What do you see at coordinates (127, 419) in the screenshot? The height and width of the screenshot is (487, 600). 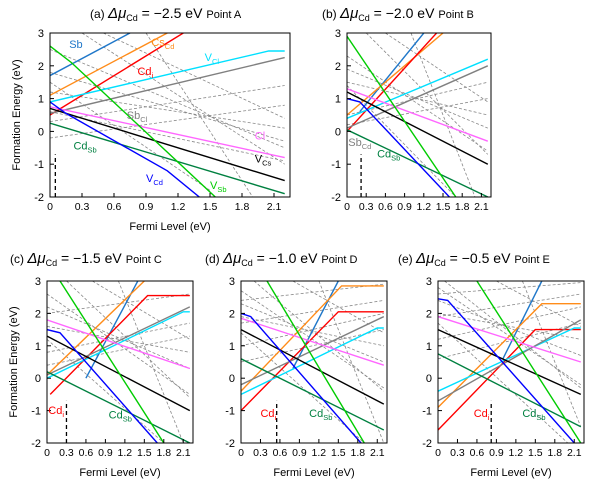 I see `series-label-sub: Sb` at bounding box center [127, 419].